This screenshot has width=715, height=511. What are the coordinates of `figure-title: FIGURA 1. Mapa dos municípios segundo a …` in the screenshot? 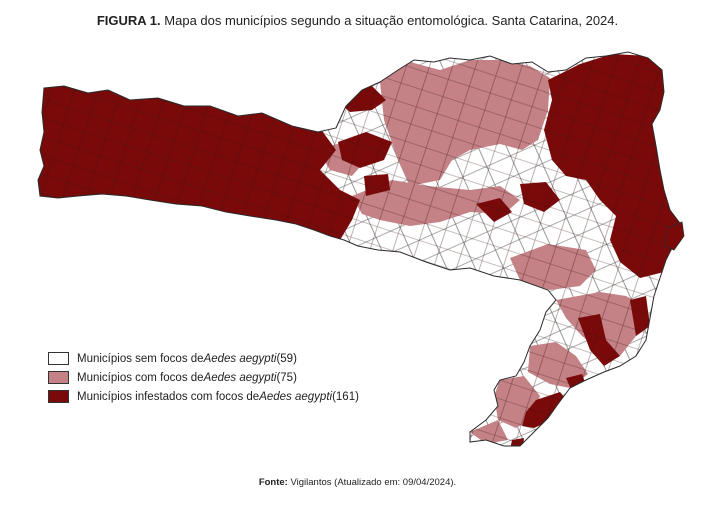 It's located at (357, 20).